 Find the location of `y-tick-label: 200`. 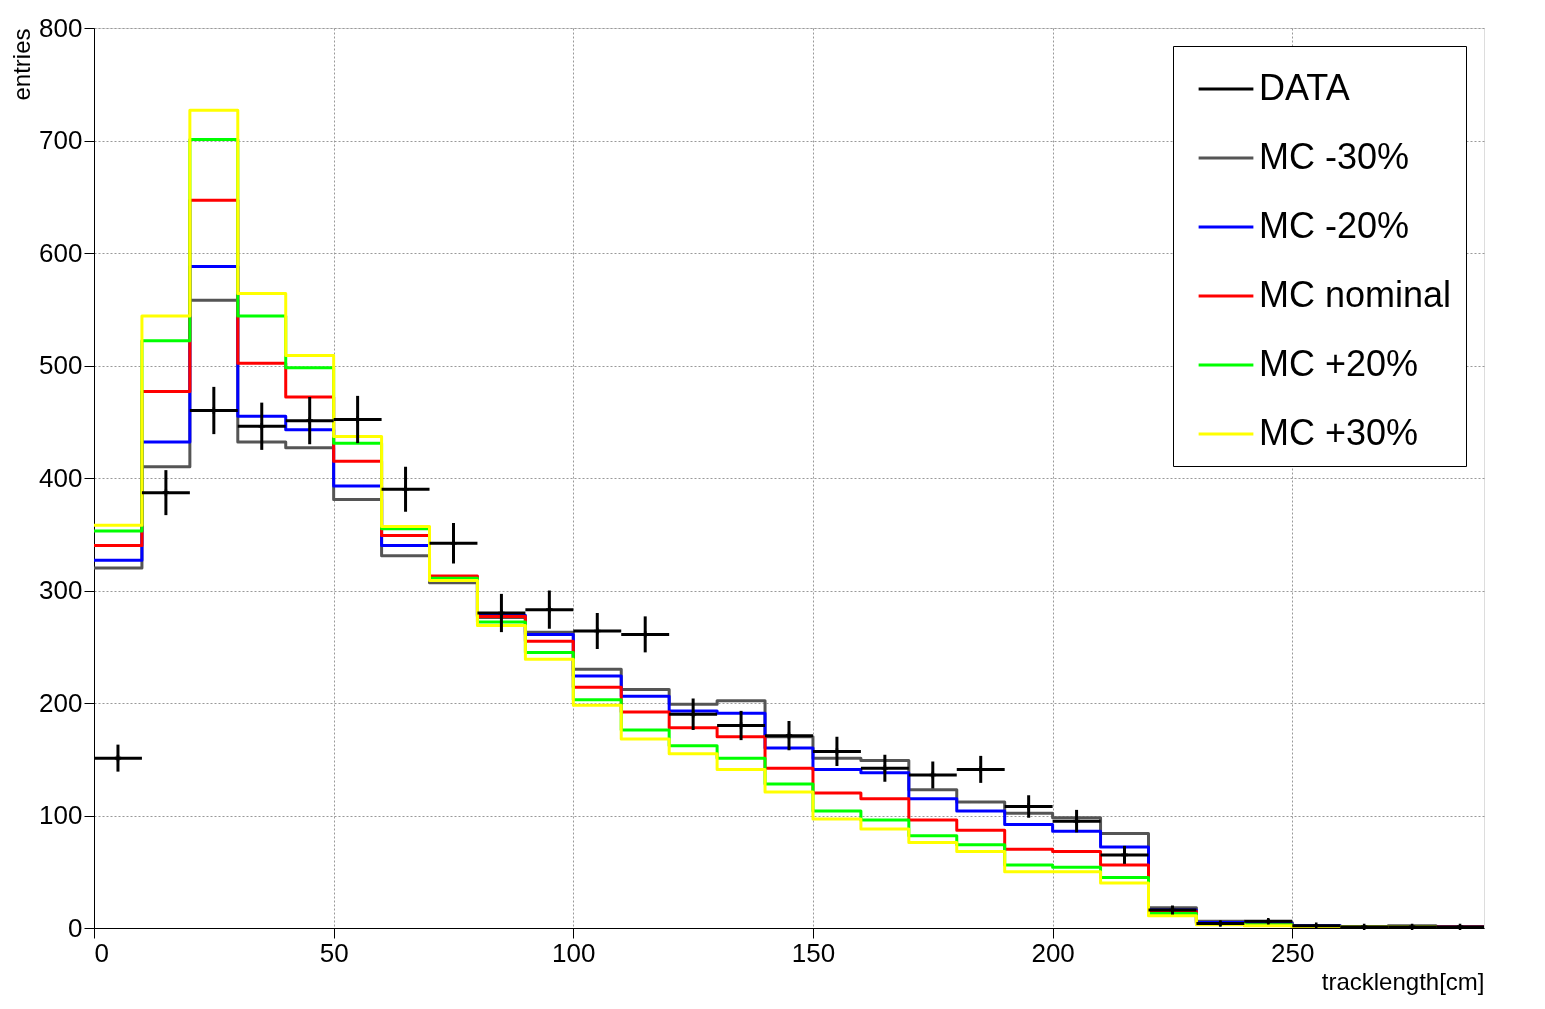

y-tick-label: 200 is located at coordinates (61, 702).